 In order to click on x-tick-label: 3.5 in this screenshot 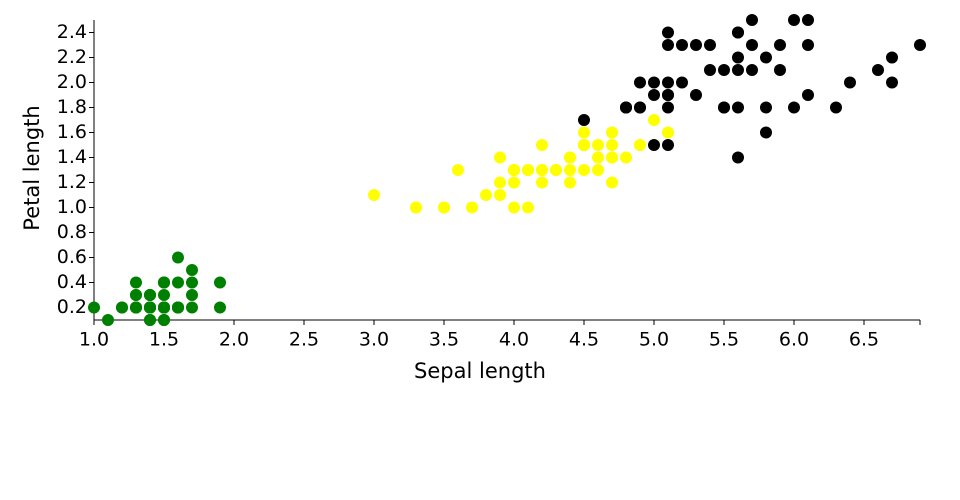, I will do `click(444, 340)`.